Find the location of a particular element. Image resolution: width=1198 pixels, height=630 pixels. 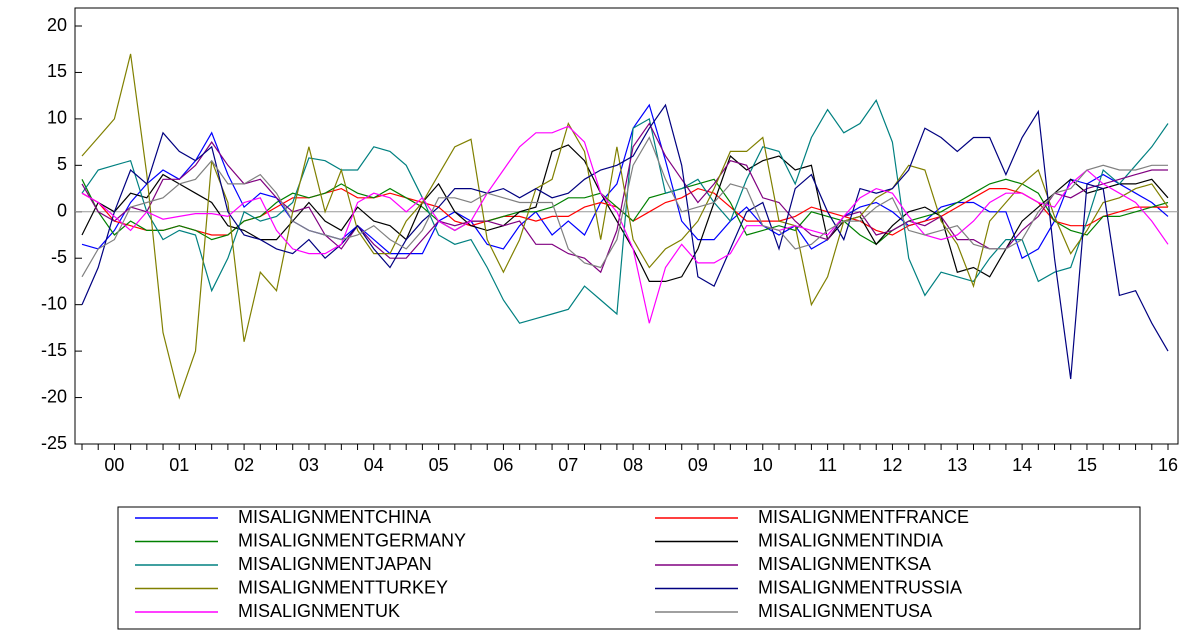

x-tick-label: 04 is located at coordinates (374, 465).